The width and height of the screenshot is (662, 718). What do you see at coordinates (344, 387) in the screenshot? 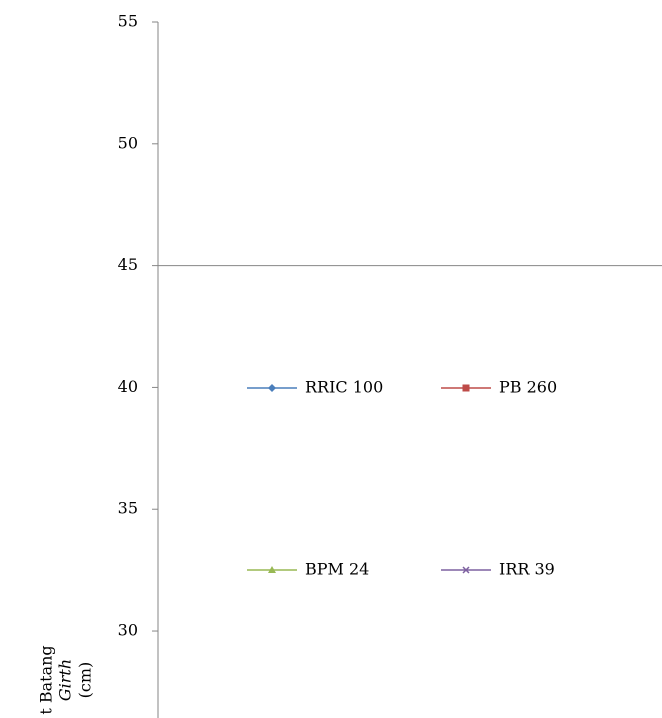
I see `legend-label: RRIC 100` at bounding box center [344, 387].